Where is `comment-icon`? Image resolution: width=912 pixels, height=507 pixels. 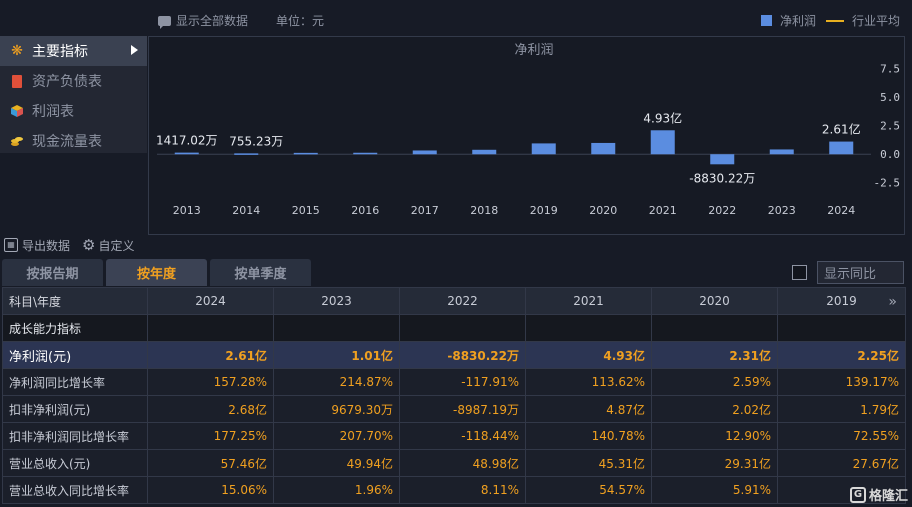 comment-icon is located at coordinates (164, 22).